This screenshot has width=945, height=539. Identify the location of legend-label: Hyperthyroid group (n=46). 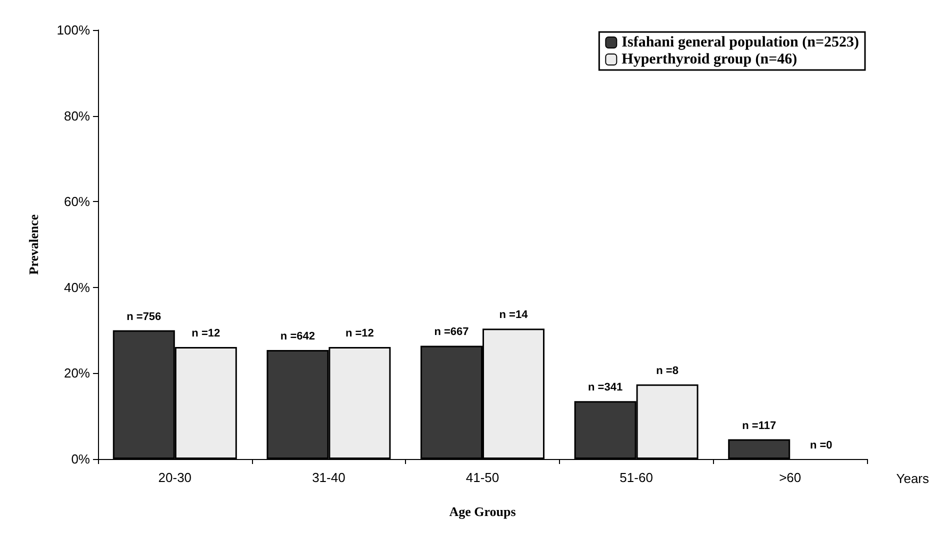
(710, 60).